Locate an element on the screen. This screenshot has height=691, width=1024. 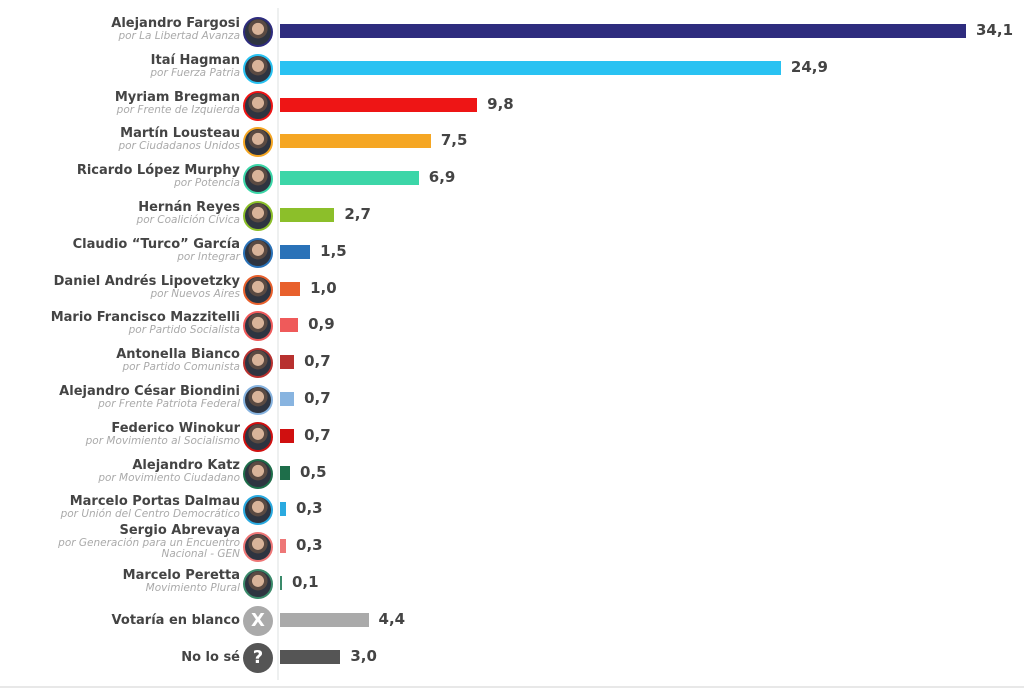
chart-row: Ricardo López Murphy por Potencia 6,9 is located at coordinates (512, 179).